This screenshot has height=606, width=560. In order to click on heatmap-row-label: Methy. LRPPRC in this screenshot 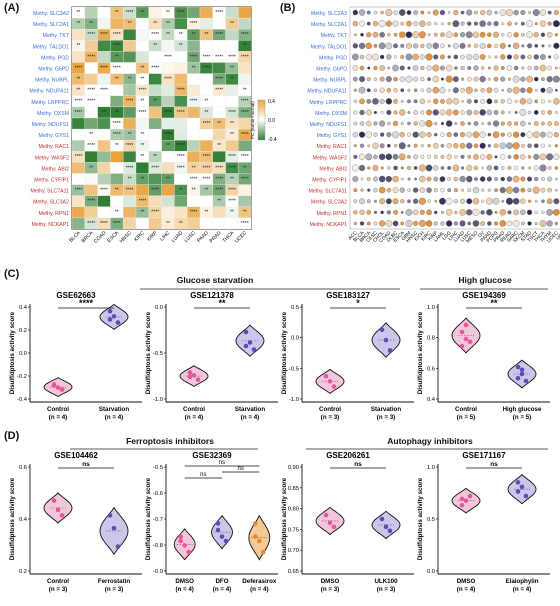, I will do `click(50, 103)`.